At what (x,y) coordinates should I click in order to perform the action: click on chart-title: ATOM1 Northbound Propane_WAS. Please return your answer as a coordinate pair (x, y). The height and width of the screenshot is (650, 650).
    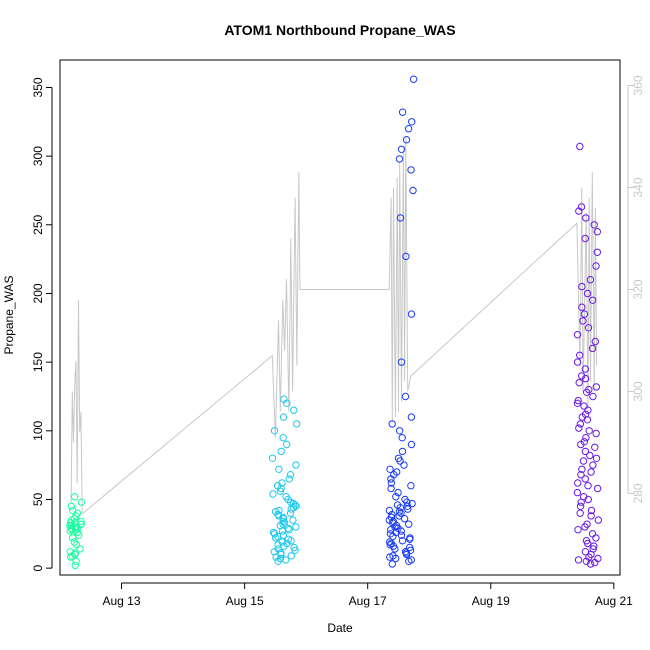
    Looking at the image, I should click on (339, 30).